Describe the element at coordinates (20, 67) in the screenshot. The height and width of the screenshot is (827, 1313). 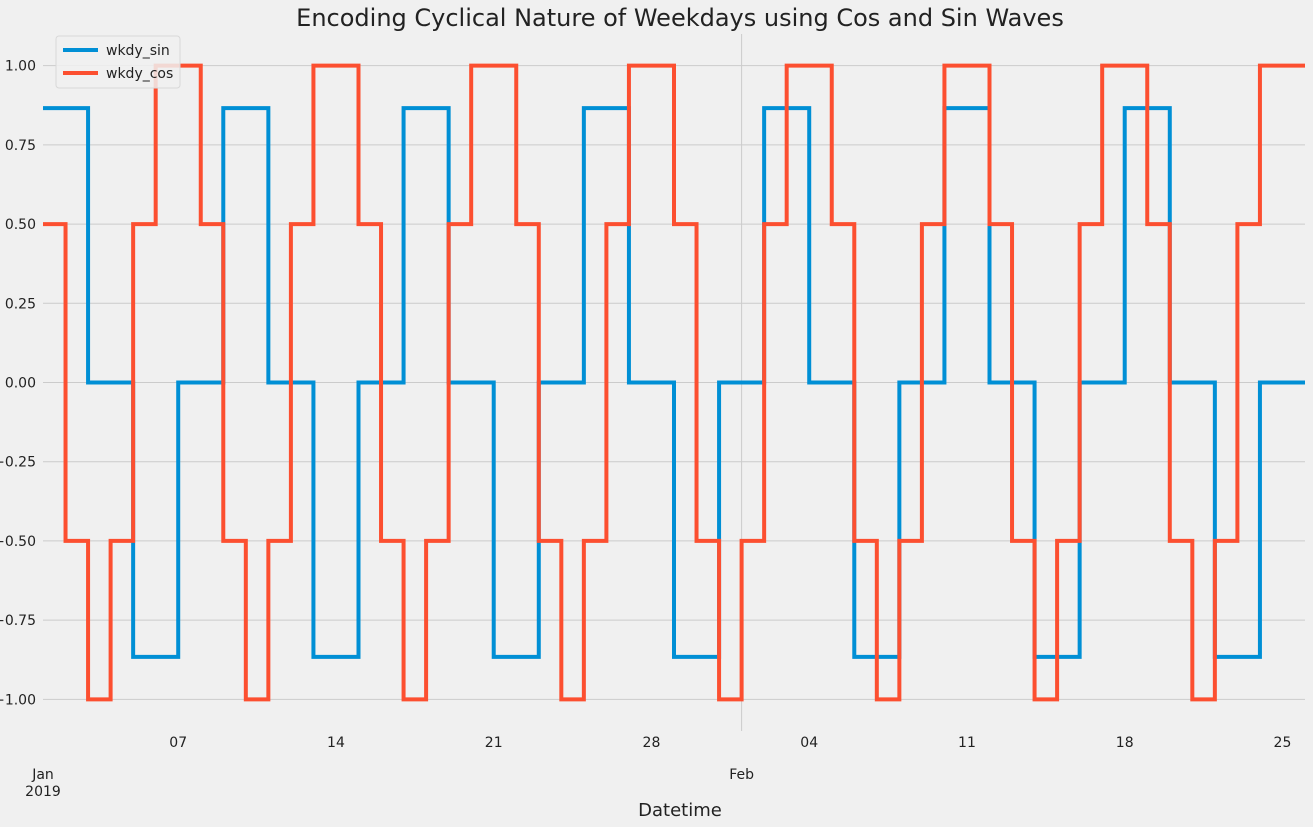
I see `y-tick-label: 1.00` at that location.